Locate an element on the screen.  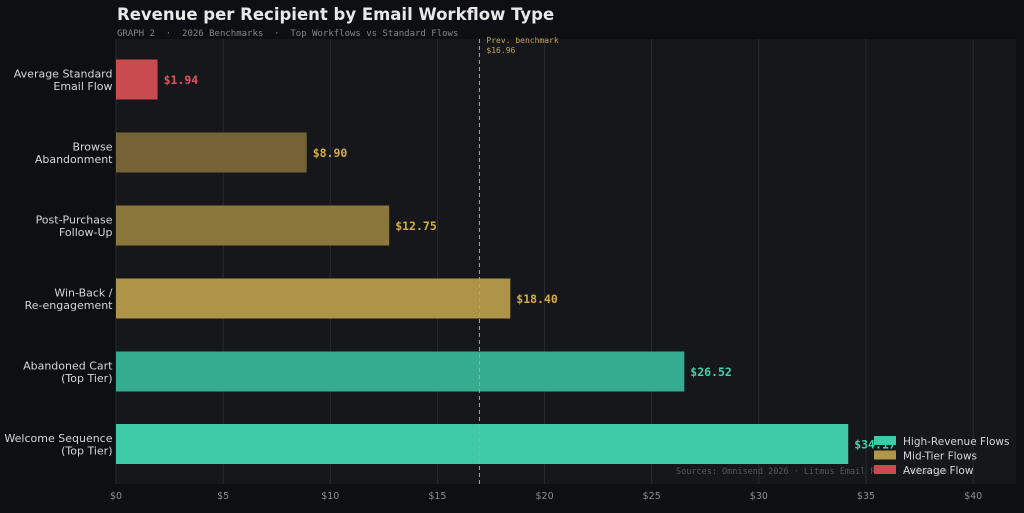
x-tick-label: $30 is located at coordinates (759, 496).